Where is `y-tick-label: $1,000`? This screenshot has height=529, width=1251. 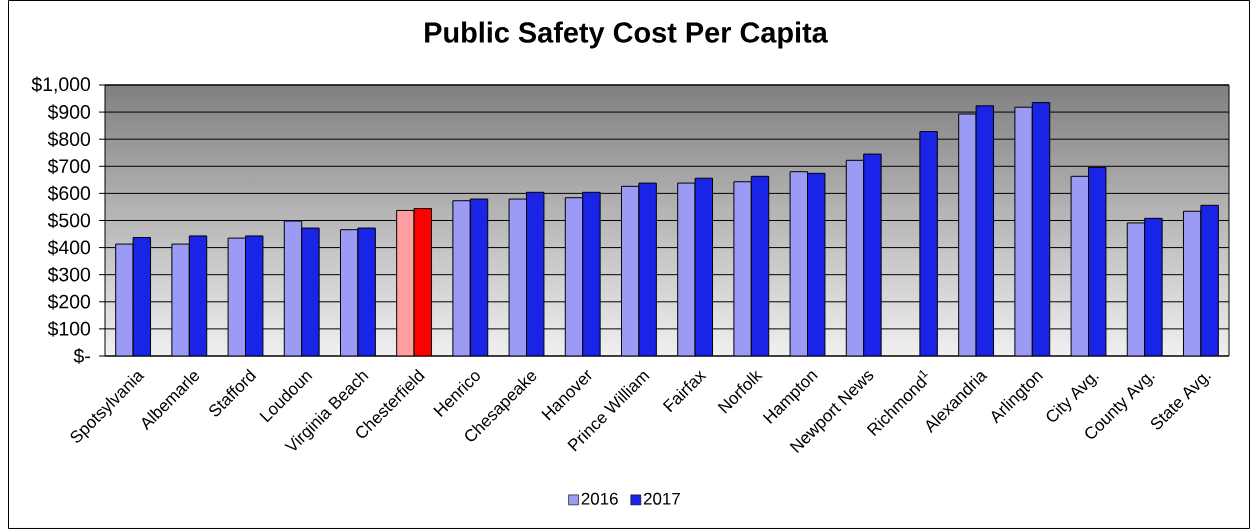
y-tick-label: $1,000 is located at coordinates (61, 85).